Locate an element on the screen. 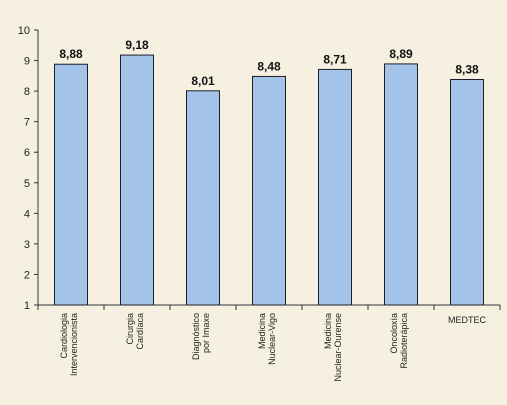 This screenshot has width=507, height=405. y-tick-label: 7 is located at coordinates (27, 123).